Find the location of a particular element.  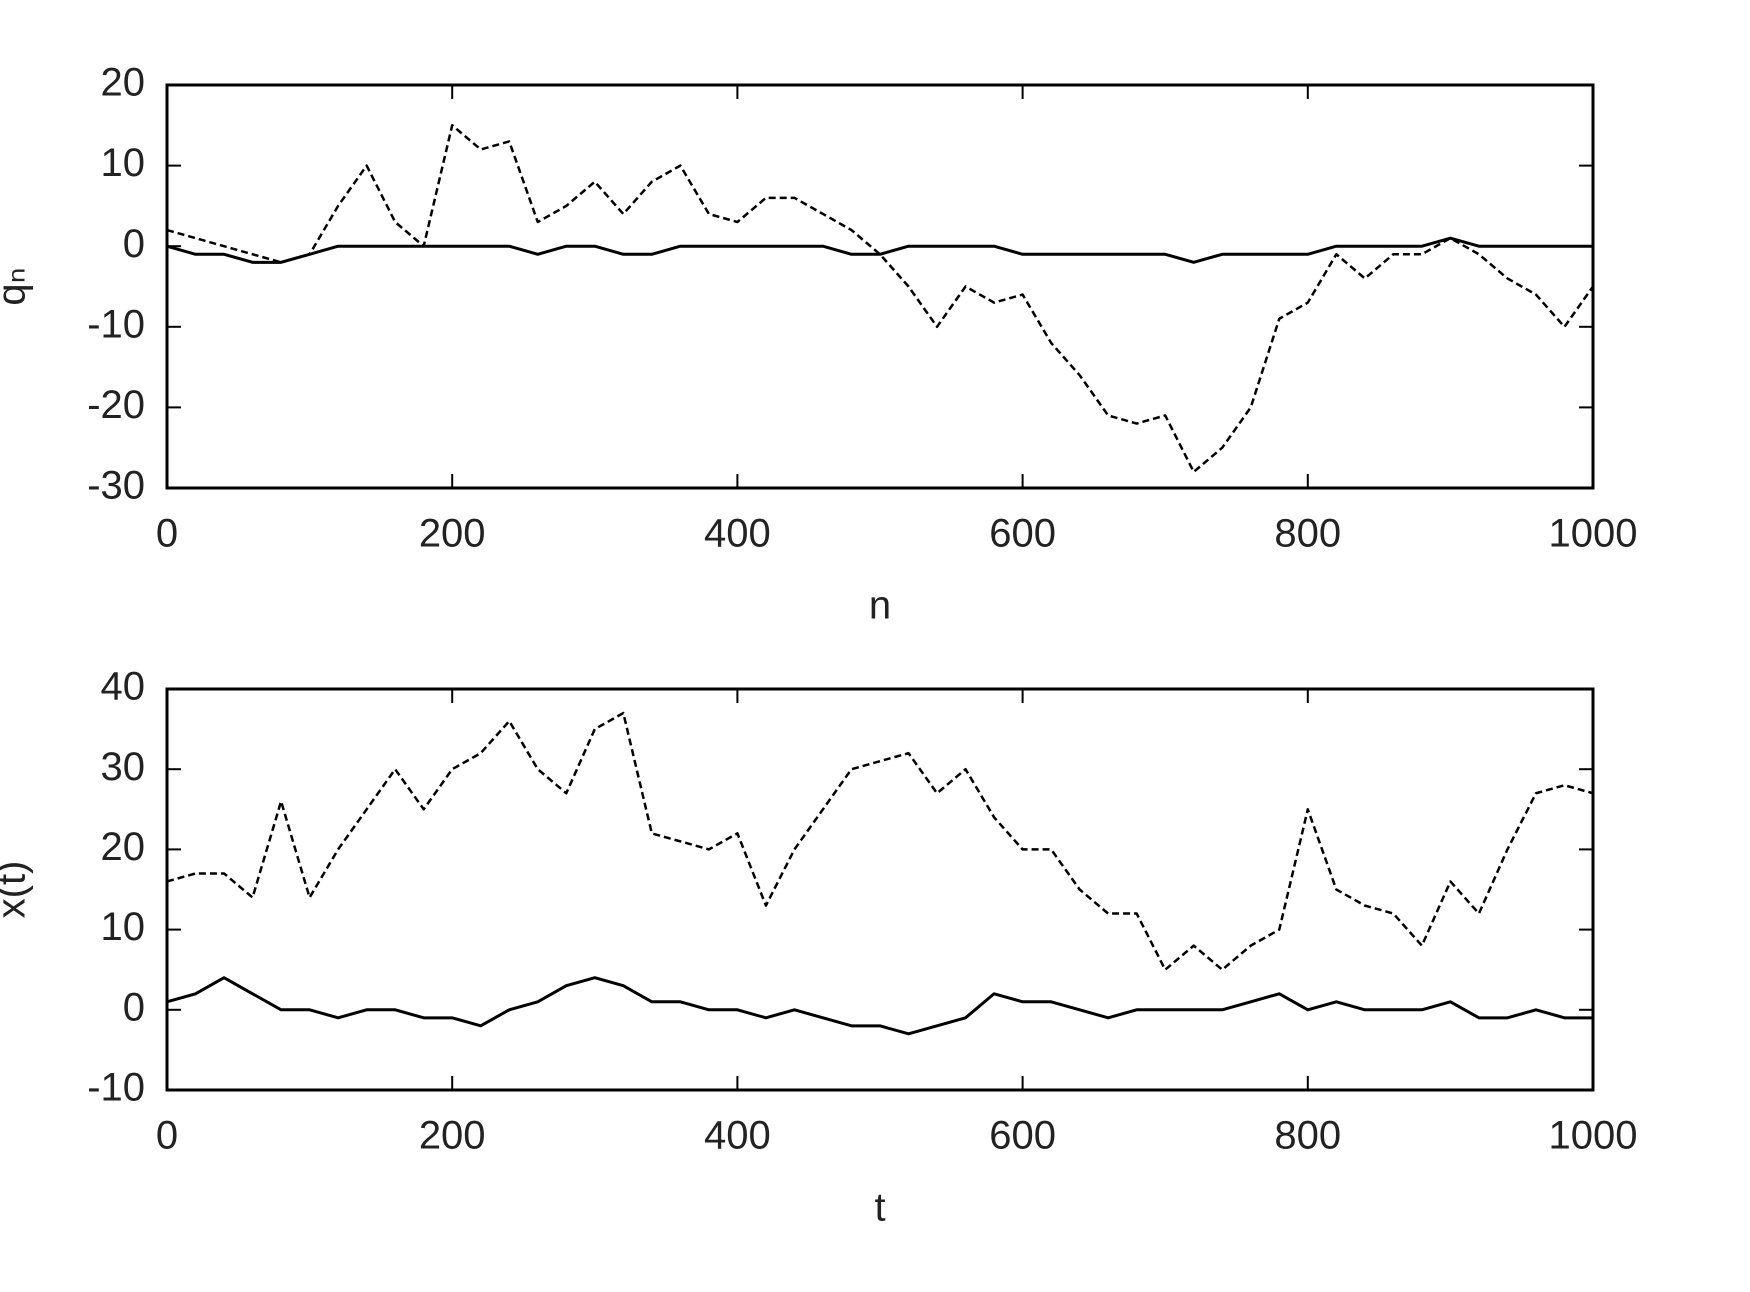

y-axis-label: x(t) is located at coordinates (17, 890).